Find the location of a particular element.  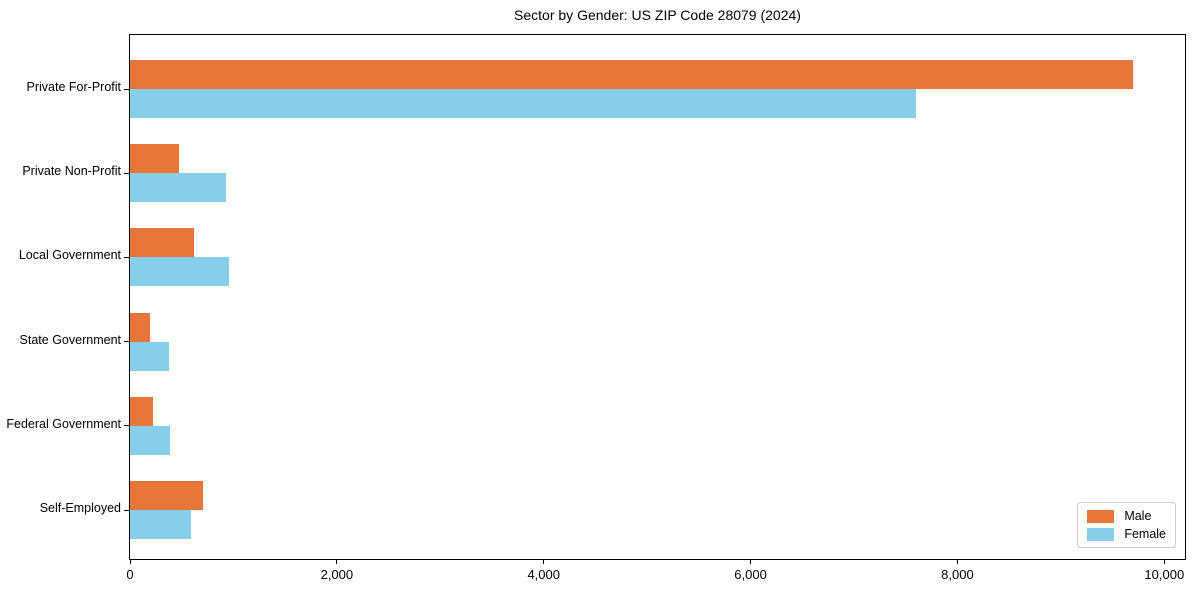

bar-female-state-government is located at coordinates (149, 356).